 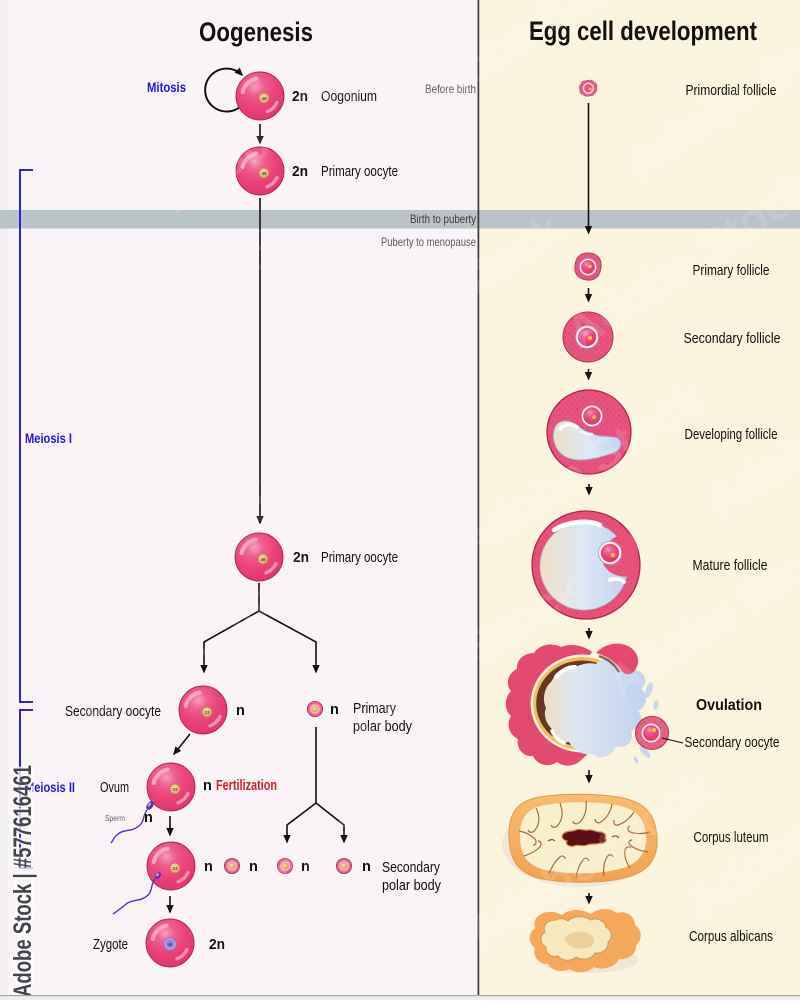 What do you see at coordinates (115, 818) in the screenshot?
I see `svg-text: Sperm` at bounding box center [115, 818].